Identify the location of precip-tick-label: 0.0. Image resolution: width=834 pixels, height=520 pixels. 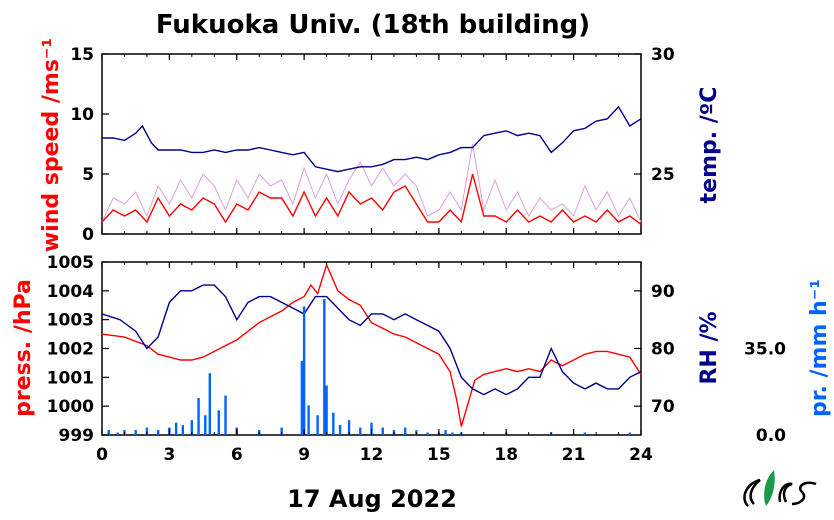
(771, 436).